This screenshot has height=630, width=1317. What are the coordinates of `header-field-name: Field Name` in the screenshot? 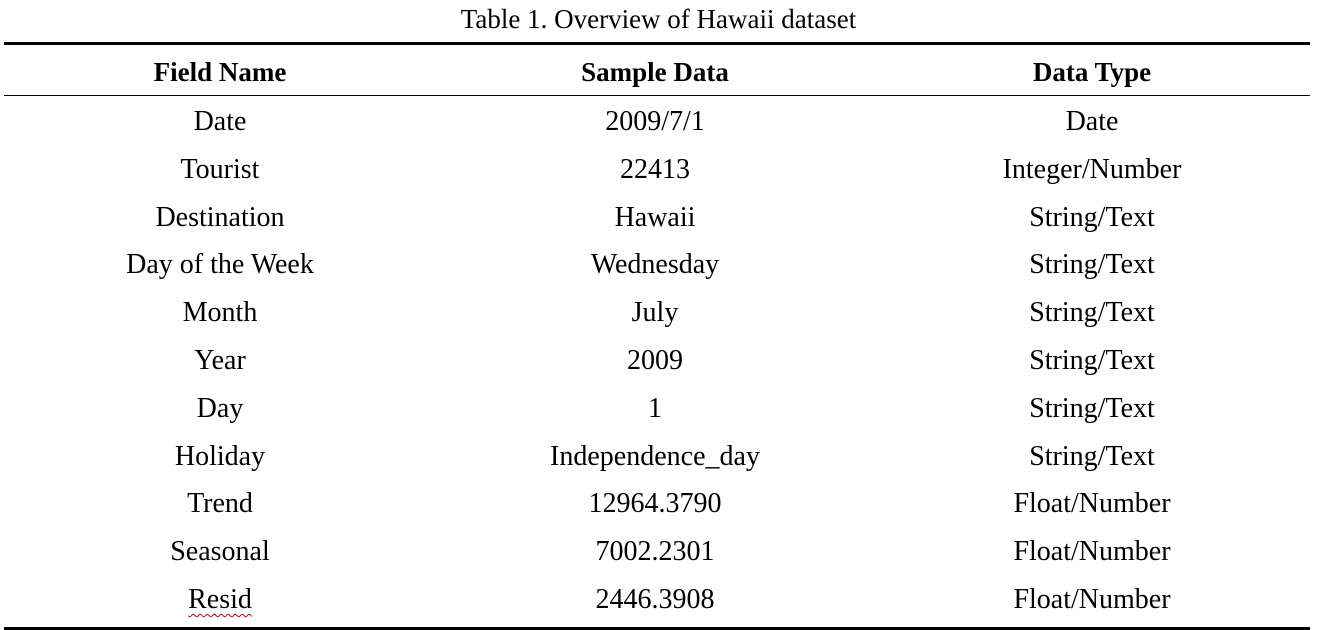 It's located at (220, 72).